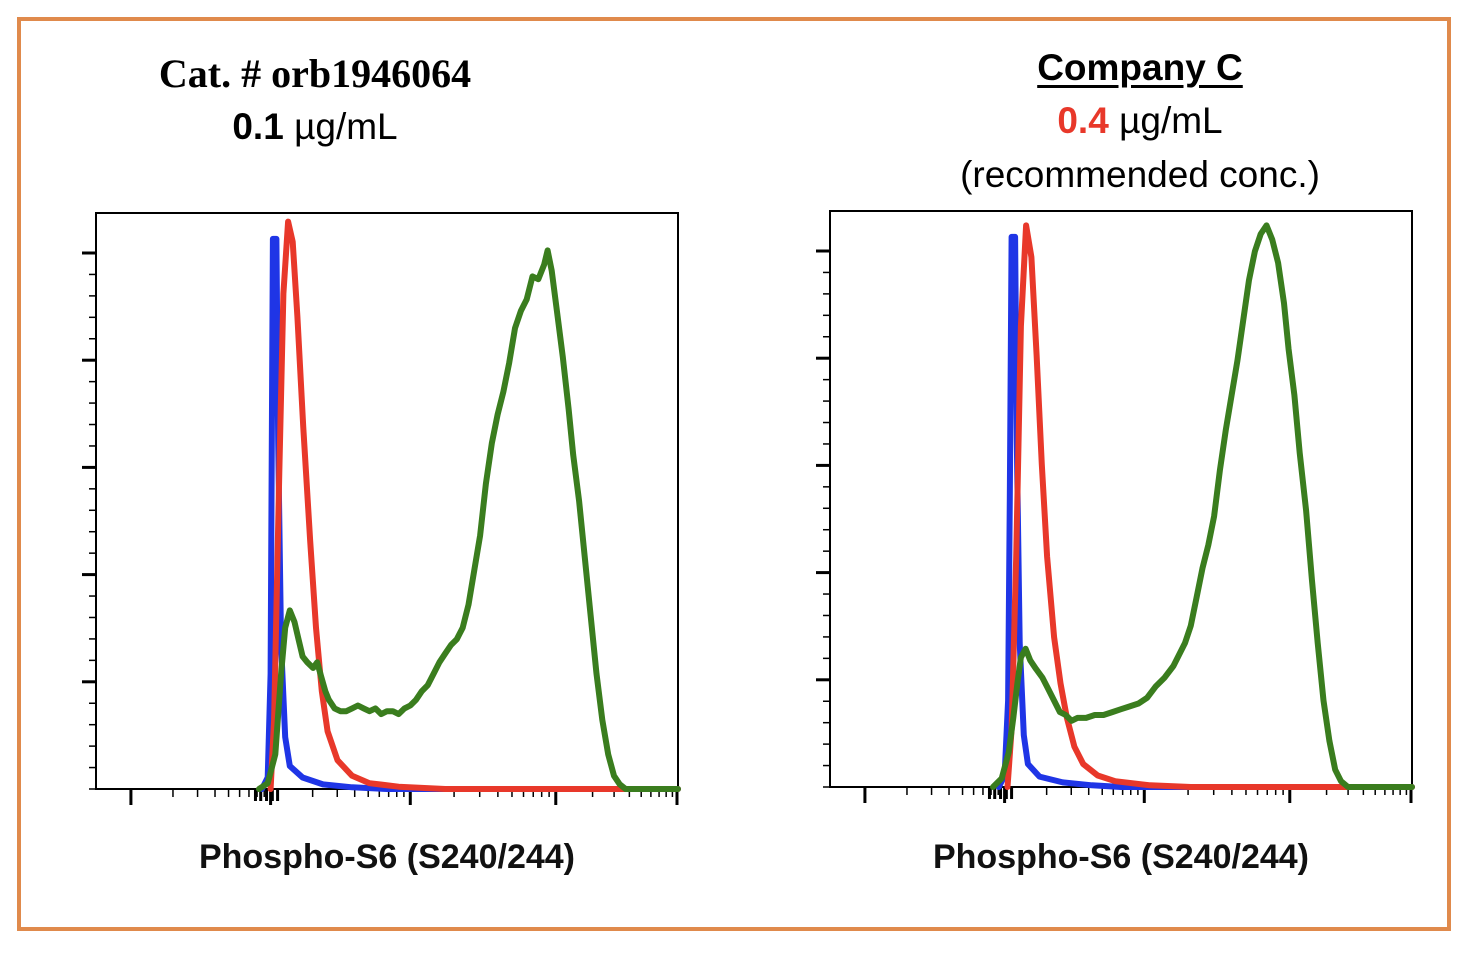 The height and width of the screenshot is (956, 1480). Describe the element at coordinates (386, 857) in the screenshot. I see `left-x-axis-label: Phospho-S6 (S240/244)` at that location.